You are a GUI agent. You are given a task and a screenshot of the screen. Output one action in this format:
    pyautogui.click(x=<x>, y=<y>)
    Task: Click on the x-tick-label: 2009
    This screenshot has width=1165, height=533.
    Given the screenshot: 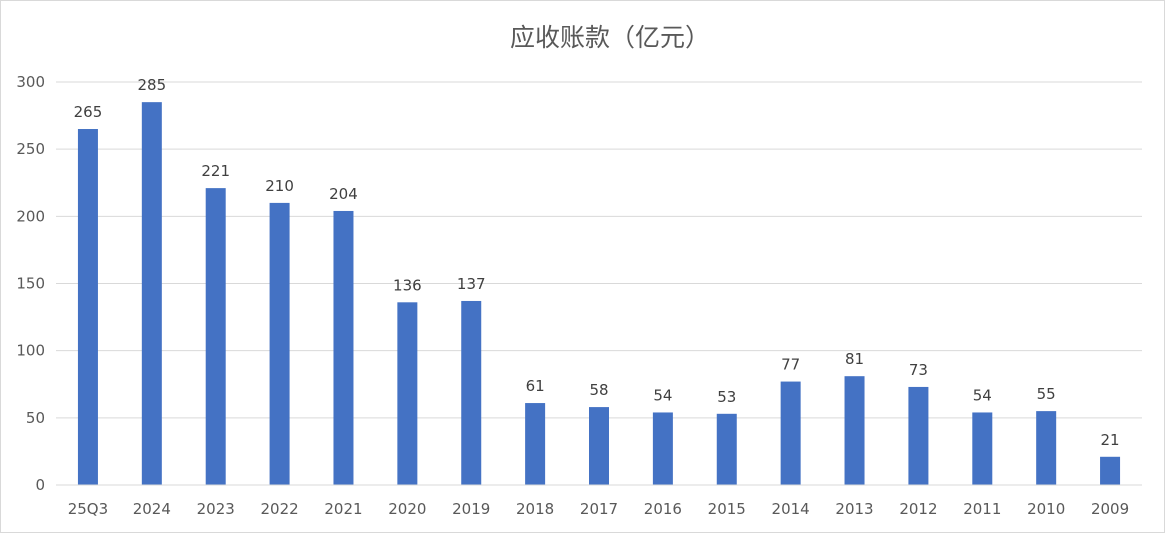 What is the action you would take?
    pyautogui.click(x=1110, y=509)
    